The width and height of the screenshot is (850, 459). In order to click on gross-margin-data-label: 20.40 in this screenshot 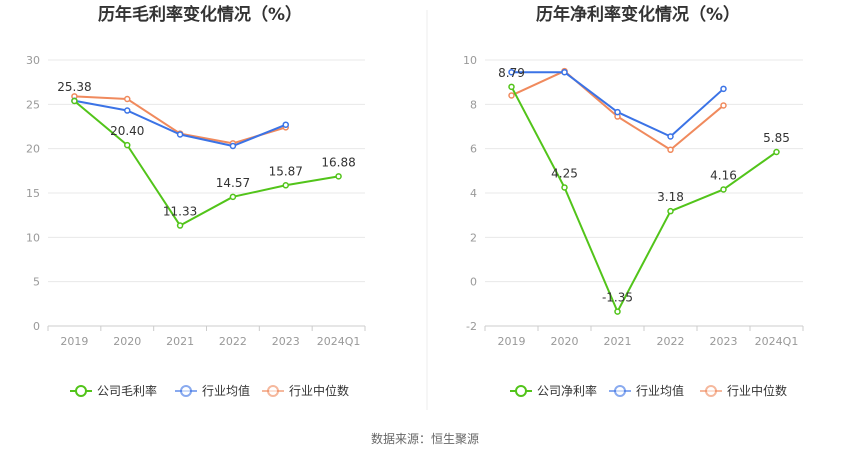, I will do `click(127, 131)`.